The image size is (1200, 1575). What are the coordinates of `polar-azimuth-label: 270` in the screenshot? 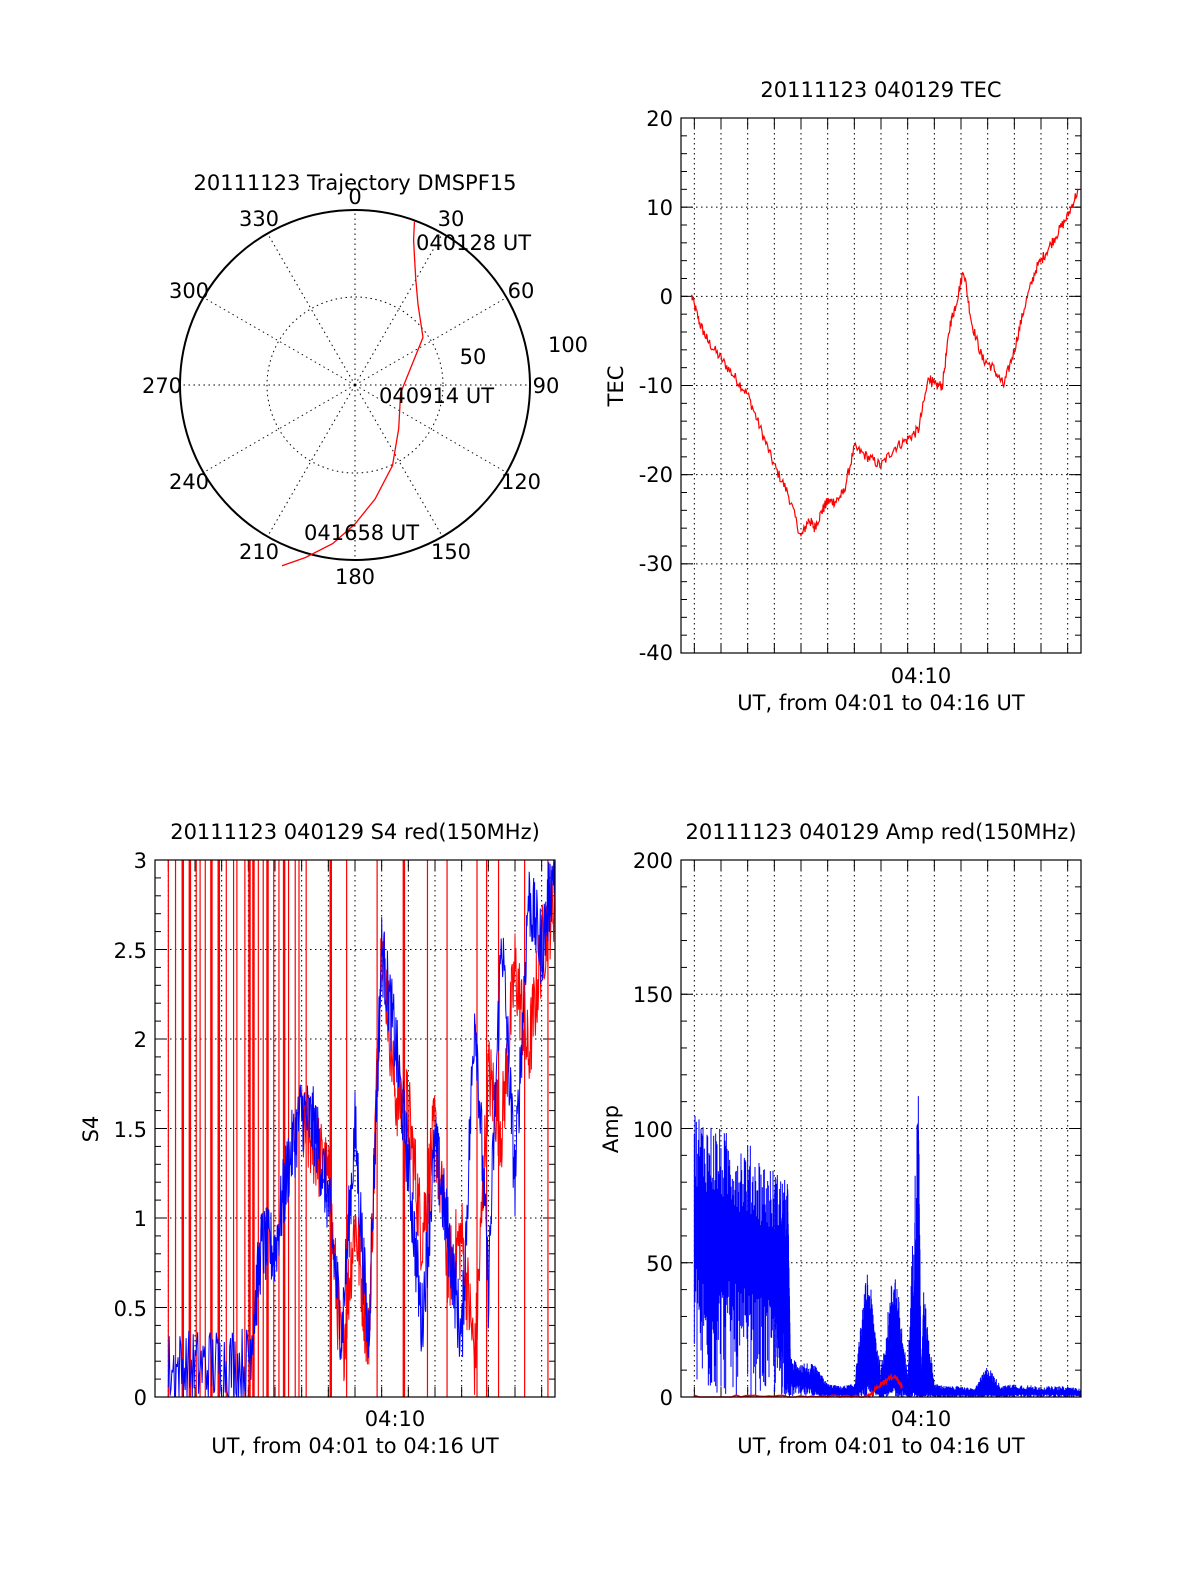 It's located at (162, 386).